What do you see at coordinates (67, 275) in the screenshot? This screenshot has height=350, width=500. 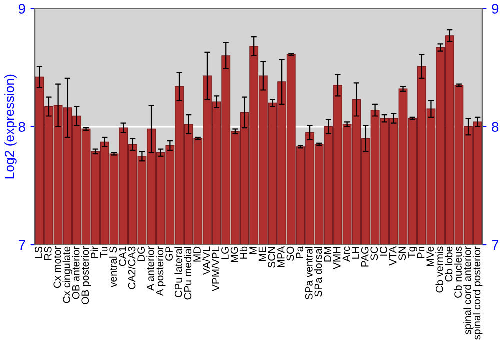 I see `x-tick-label: Cx cingulate` at bounding box center [67, 275].